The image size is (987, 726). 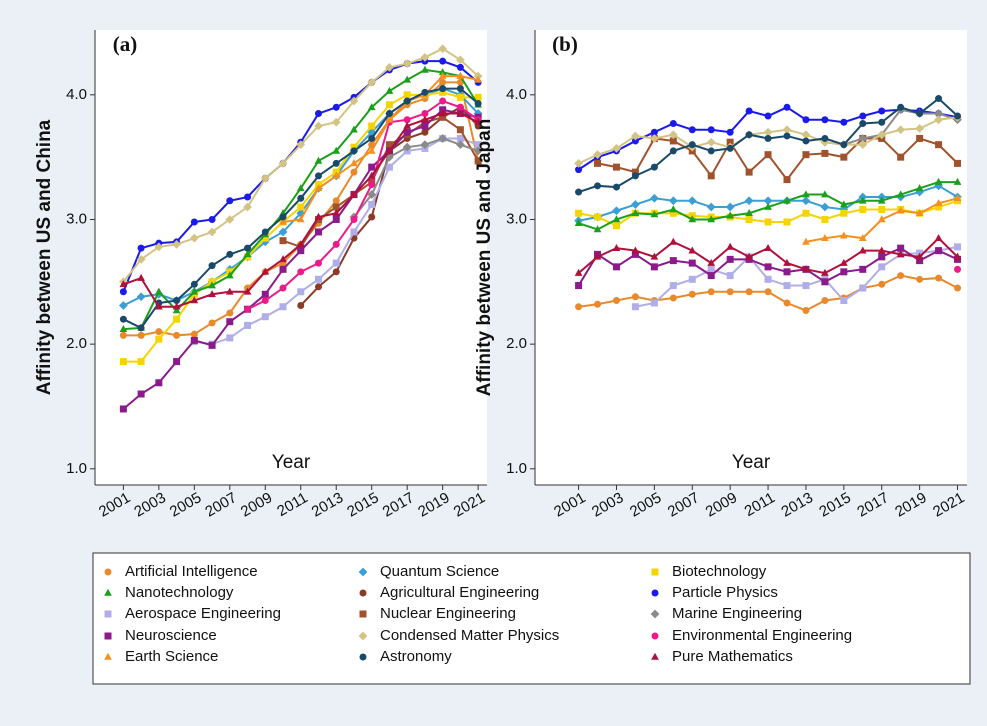 What do you see at coordinates (725, 592) in the screenshot?
I see `legend-label: Particle Physics` at bounding box center [725, 592].